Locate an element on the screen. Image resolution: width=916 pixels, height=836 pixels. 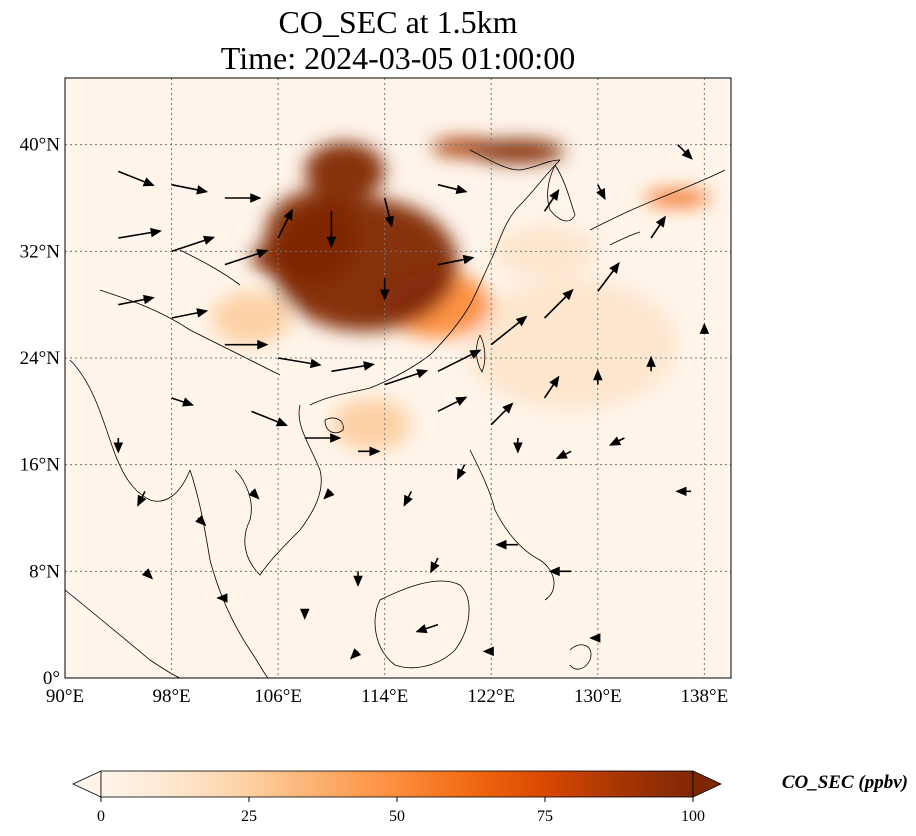
lat-axis-ticks: 0° 8°N 16°N 24°N 32°N 40°N is located at coordinates (40, 412).